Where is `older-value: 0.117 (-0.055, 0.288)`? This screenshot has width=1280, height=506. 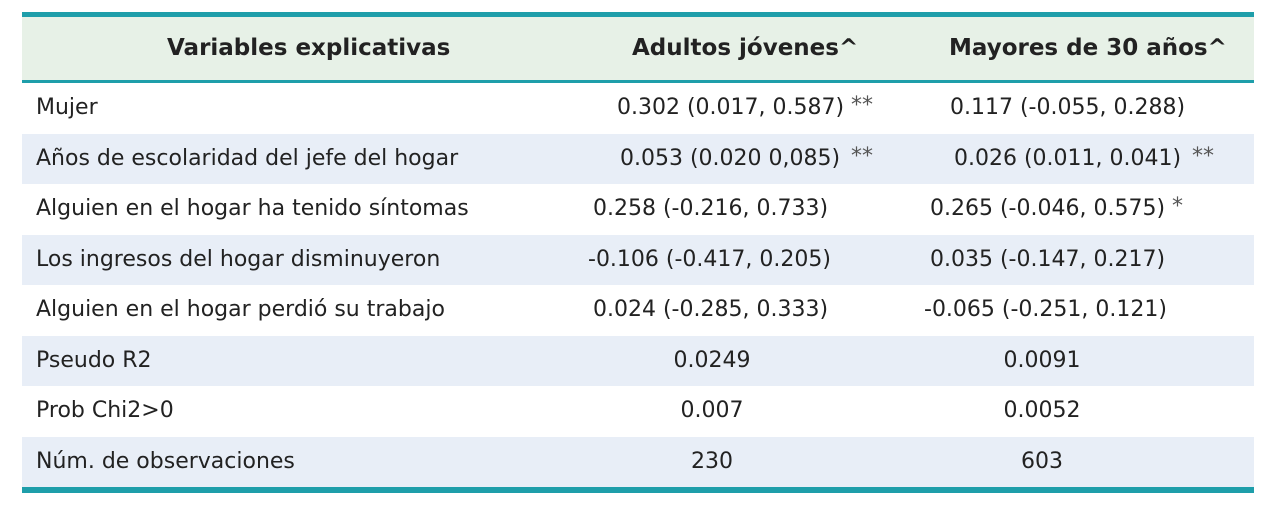
older-value: 0.117 (-0.055, 0.288) is located at coordinates (1068, 107).